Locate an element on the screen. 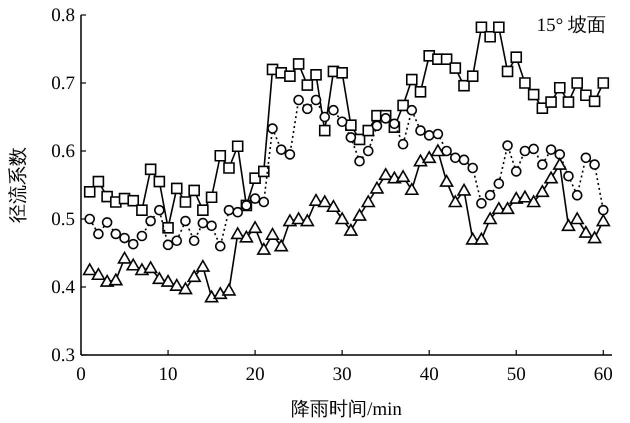 This screenshot has width=630, height=423. x-axis-title: 降雨时间/min is located at coordinates (346, 409).